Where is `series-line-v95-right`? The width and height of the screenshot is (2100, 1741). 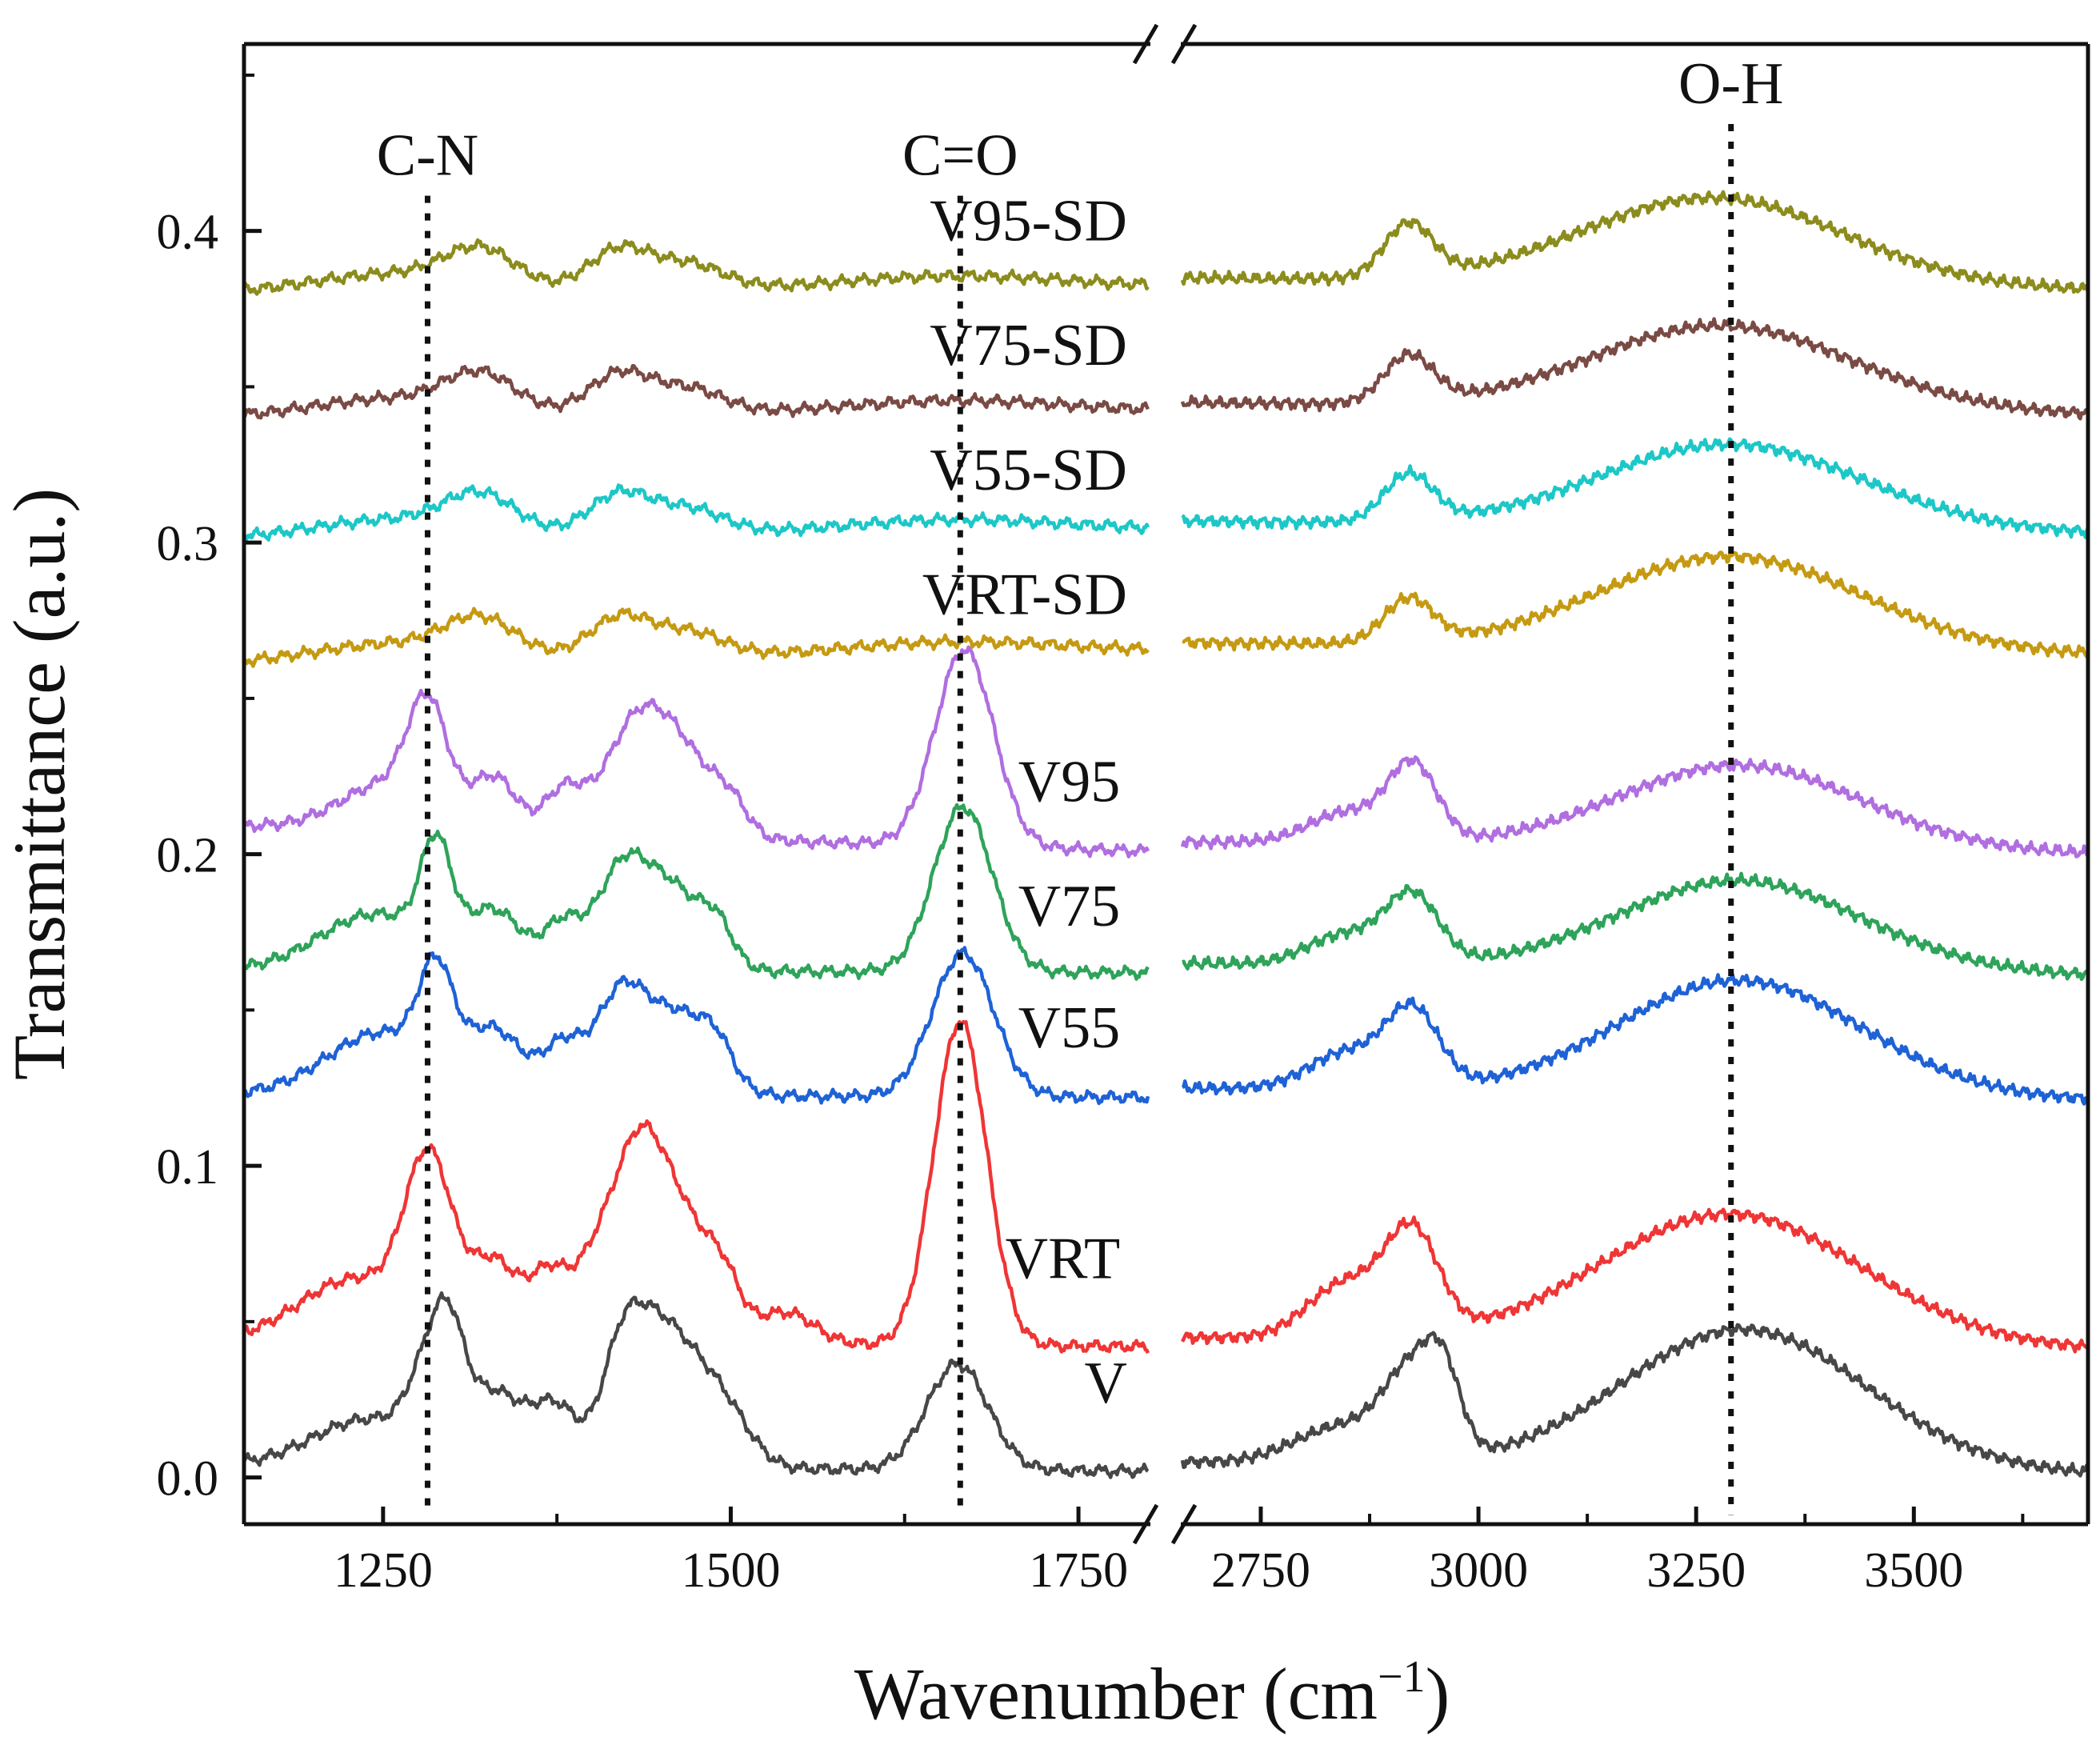 series-line-v95-right is located at coordinates (1635, 806).